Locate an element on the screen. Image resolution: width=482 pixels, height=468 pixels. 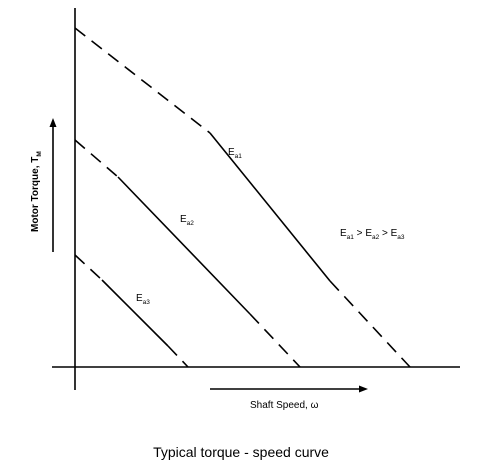
relation-label: Ea1 > Ea2 > Ea3 is located at coordinates (372, 234).